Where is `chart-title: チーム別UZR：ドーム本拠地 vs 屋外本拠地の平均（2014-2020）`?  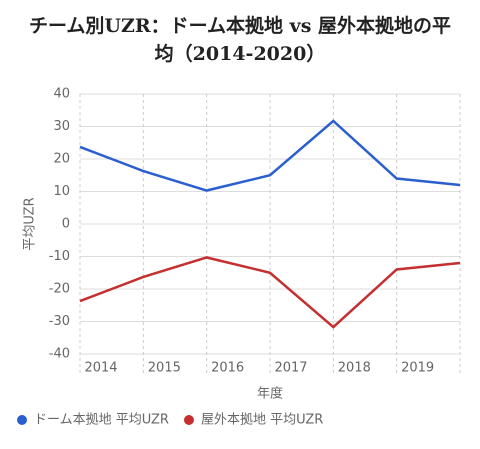 chart-title: チーム別UZR：ドーム本拠地 vs 屋外本拠地の平均（2014-2020） is located at coordinates (240, 40).